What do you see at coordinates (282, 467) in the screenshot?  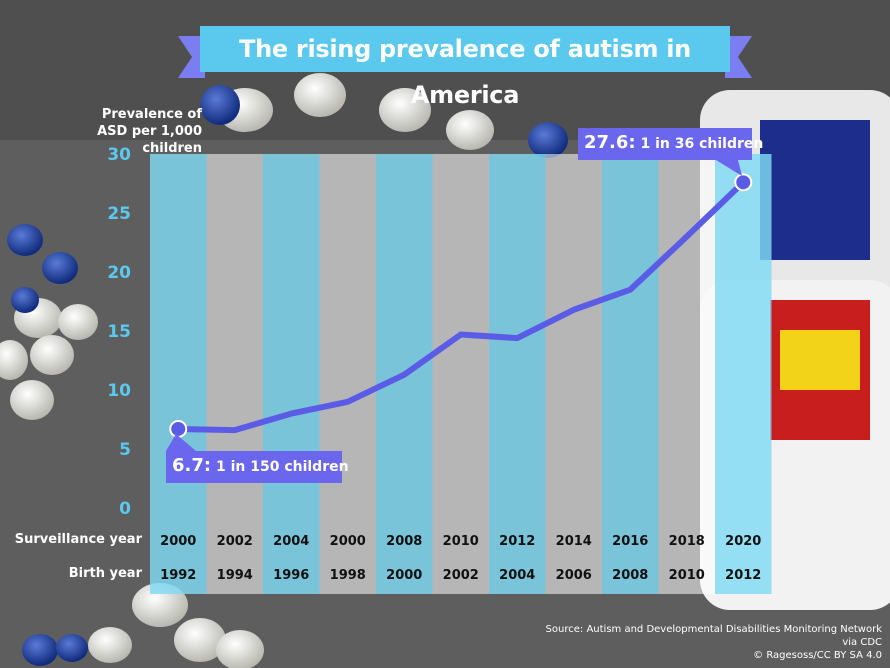 I see `callout-start-text: 1 in 150 children` at bounding box center [282, 467].